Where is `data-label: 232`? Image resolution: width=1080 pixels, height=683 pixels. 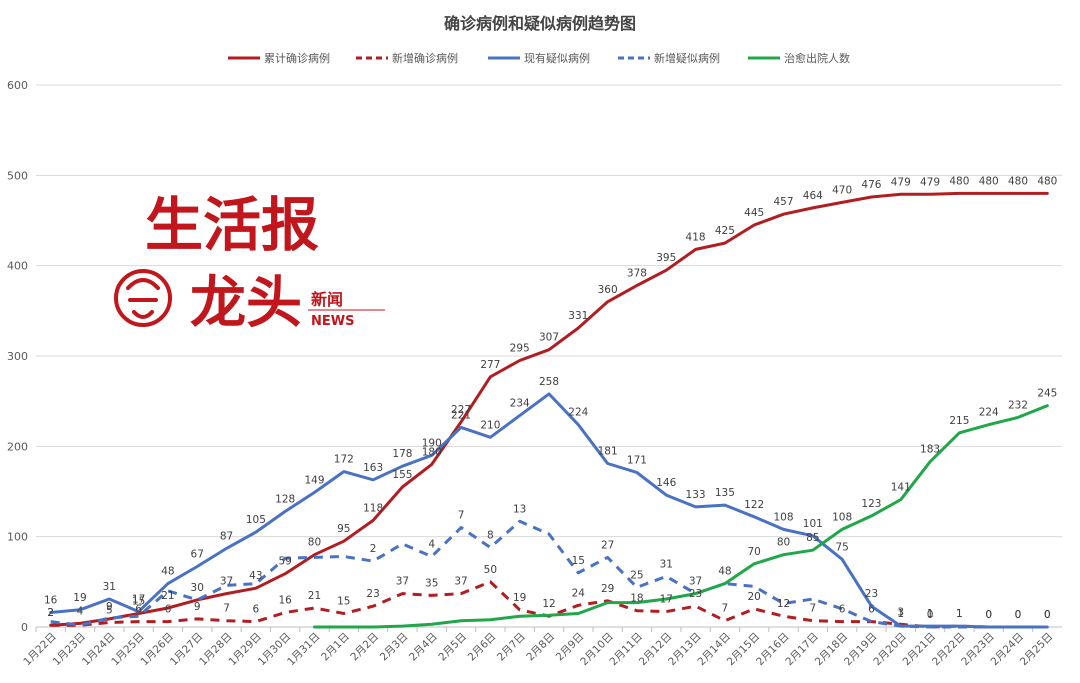
data-label: 232 is located at coordinates (1018, 405).